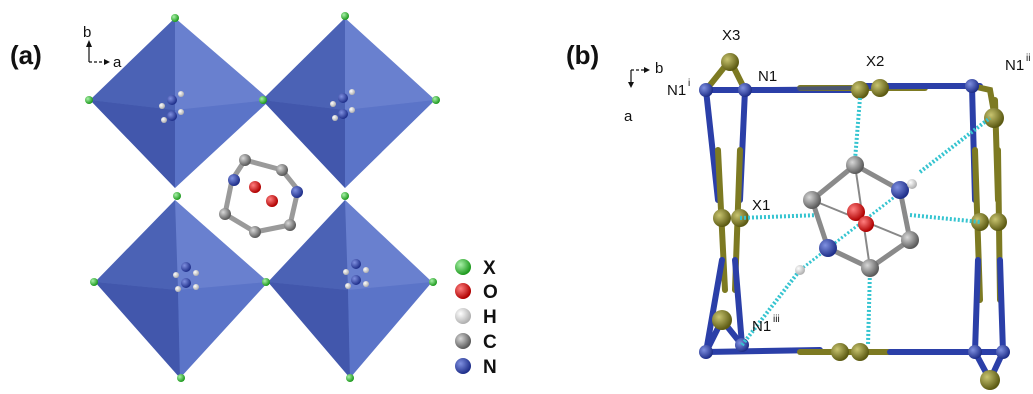  What do you see at coordinates (659, 68) in the screenshot?
I see `axis-b-label-b: b` at bounding box center [659, 68].